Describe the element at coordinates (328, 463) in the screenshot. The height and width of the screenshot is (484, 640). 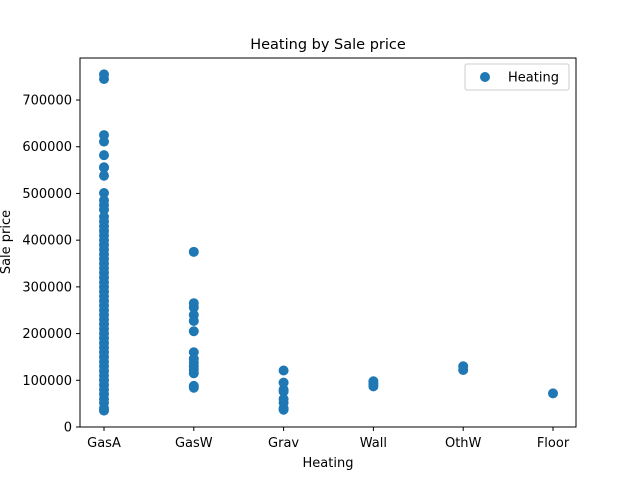
I see `x-axis-label: Heating` at that location.